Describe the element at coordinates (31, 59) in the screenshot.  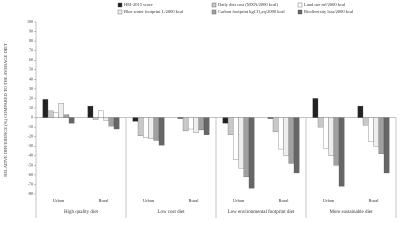
I see `y-tick-label: 60` at that location.